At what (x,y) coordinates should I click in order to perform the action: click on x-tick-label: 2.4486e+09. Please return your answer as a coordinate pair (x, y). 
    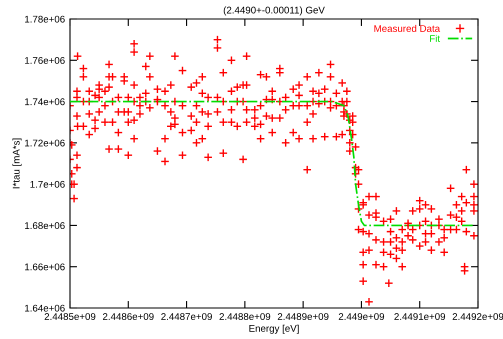
    Looking at the image, I should click on (128, 316).